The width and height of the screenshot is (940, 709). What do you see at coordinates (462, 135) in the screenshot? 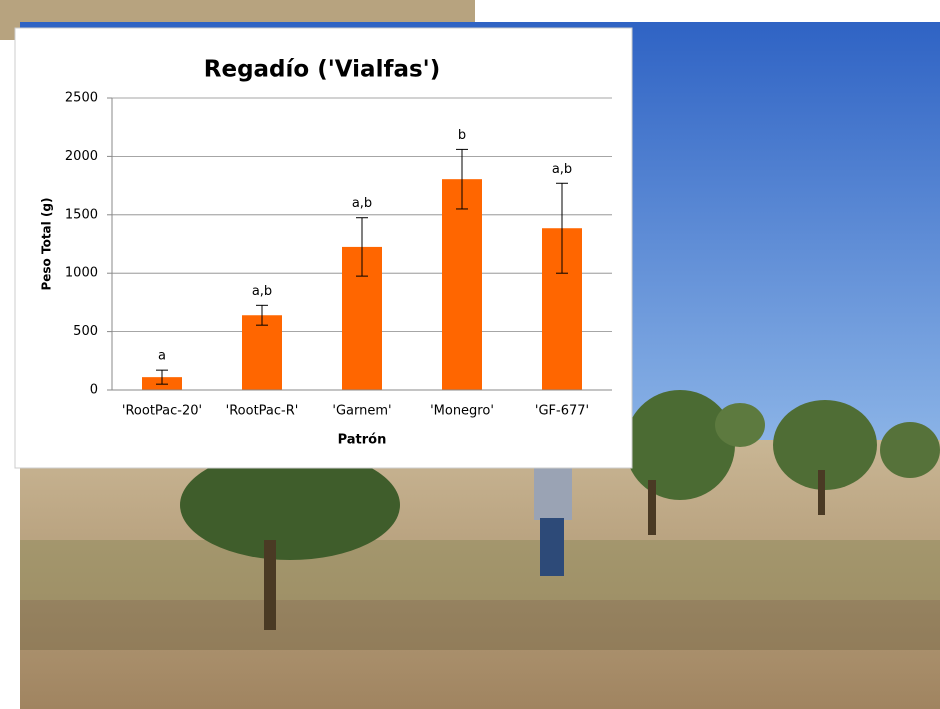
I see `significance-letter: b` at bounding box center [462, 135].